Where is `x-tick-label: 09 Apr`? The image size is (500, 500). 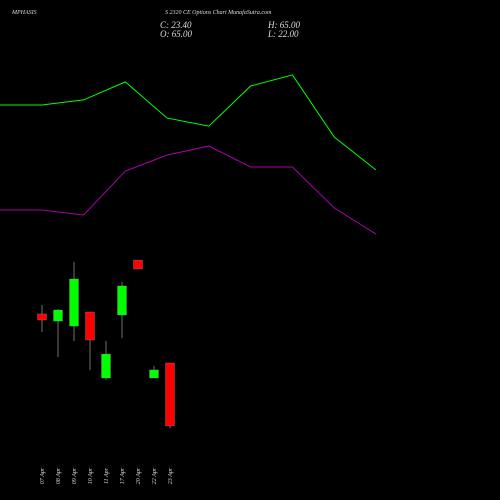
x-tick-label: 09 Apr is located at coordinates (75, 475).